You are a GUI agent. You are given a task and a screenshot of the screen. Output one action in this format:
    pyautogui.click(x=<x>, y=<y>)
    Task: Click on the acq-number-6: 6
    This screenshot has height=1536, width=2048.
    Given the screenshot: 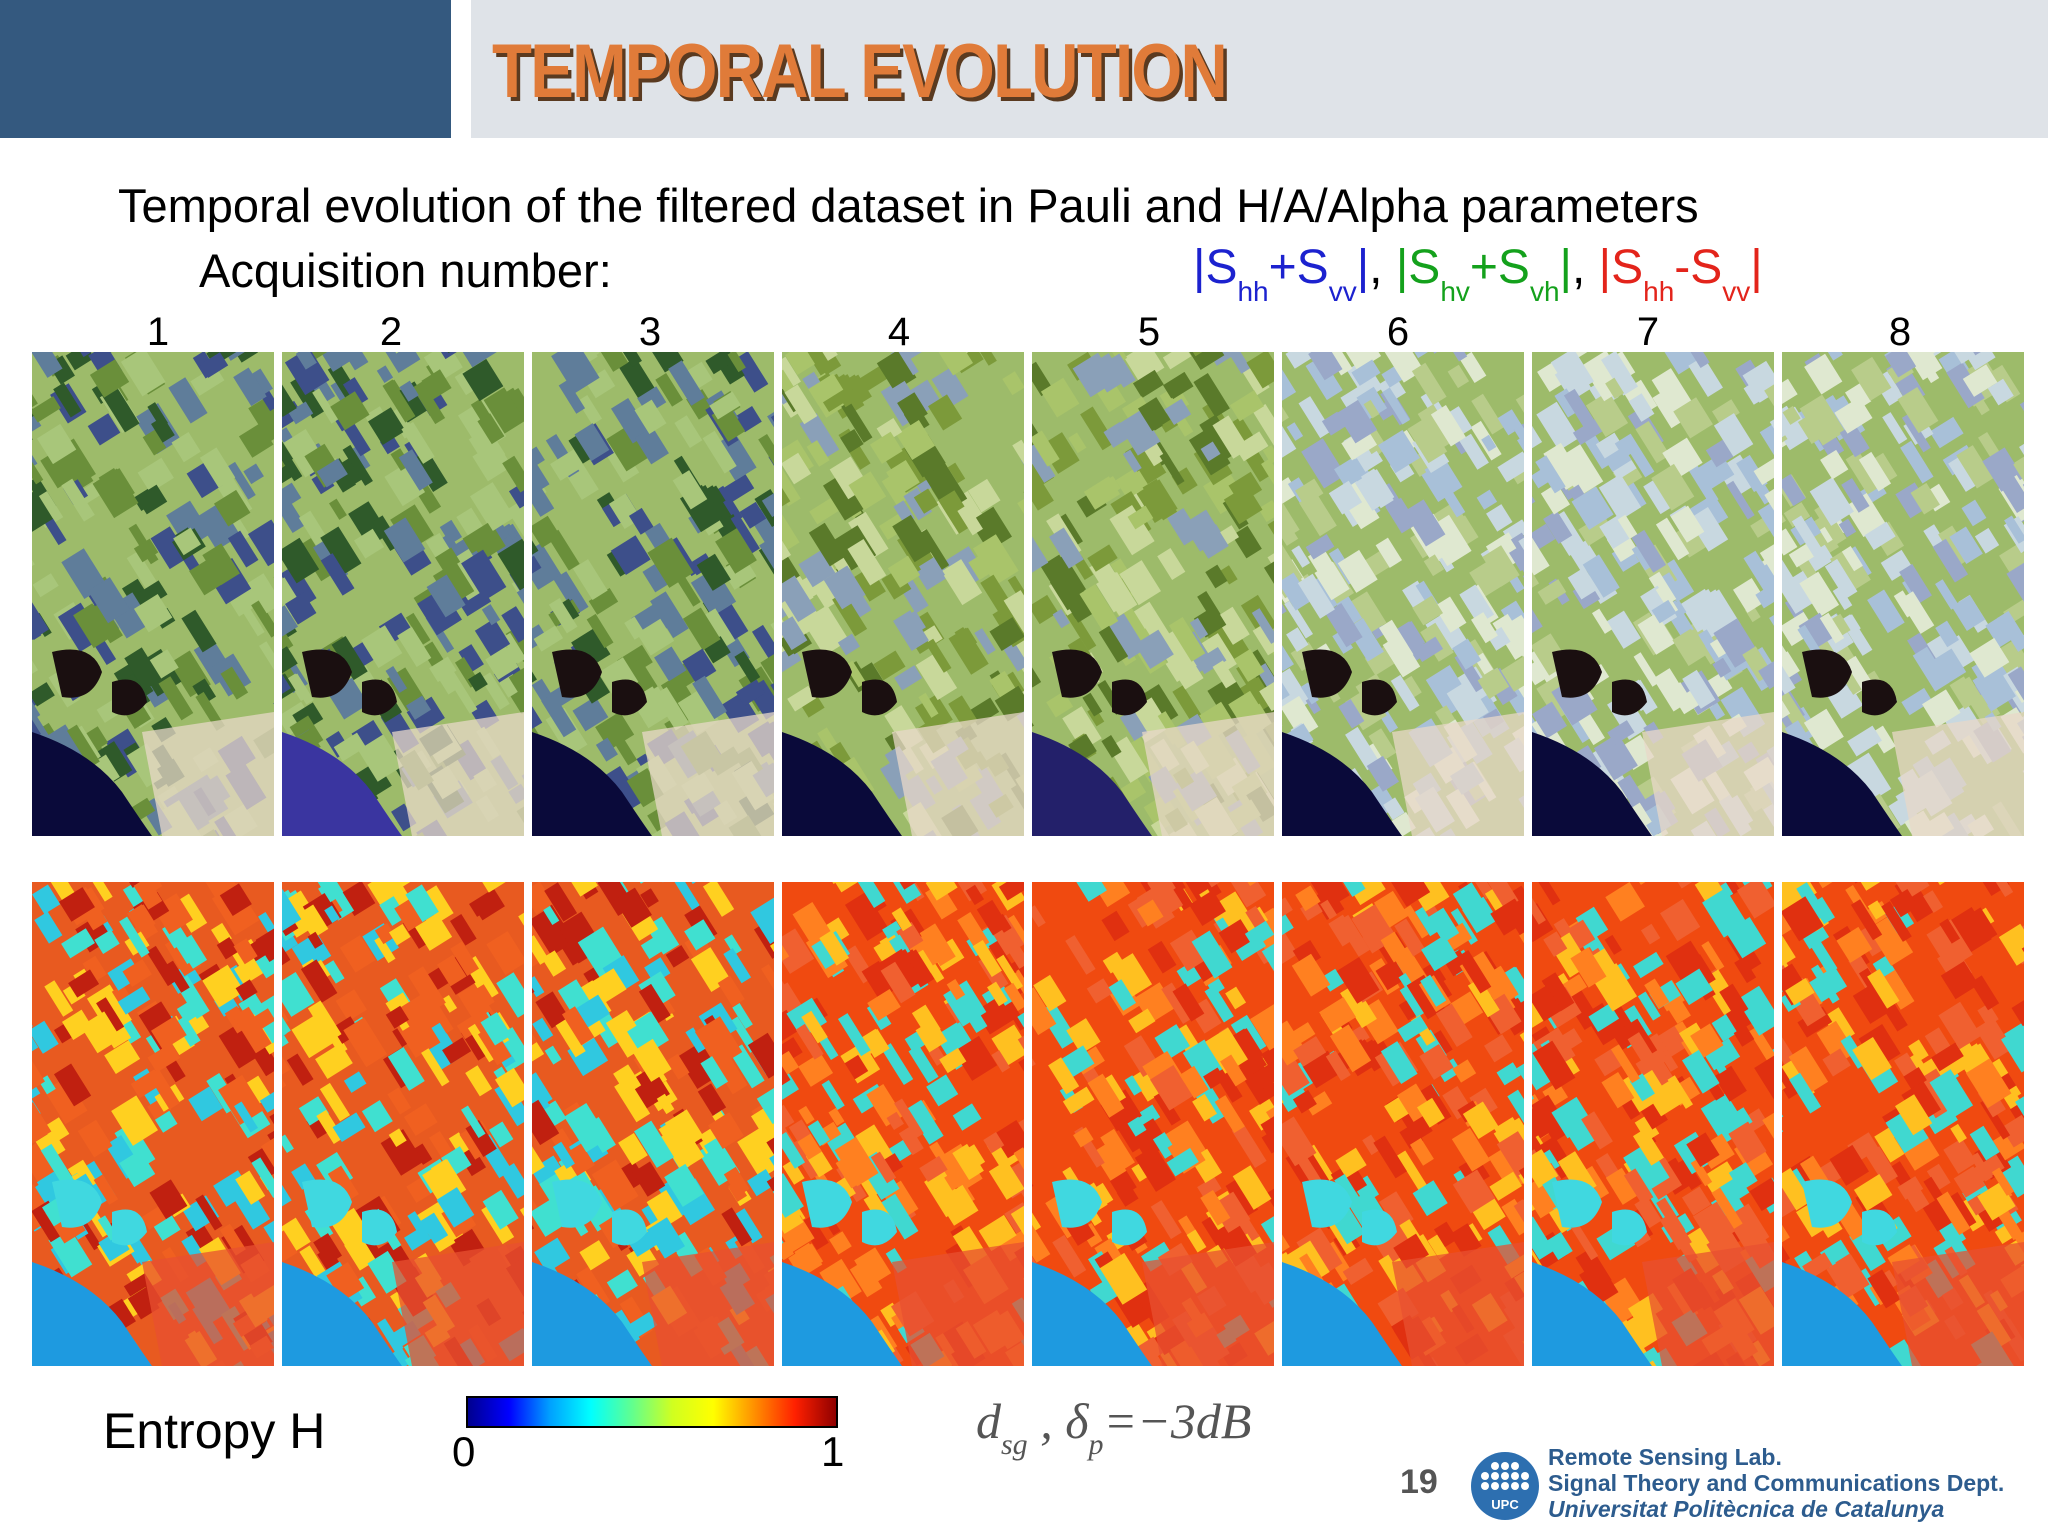 What is the action you would take?
    pyautogui.click(x=1398, y=332)
    